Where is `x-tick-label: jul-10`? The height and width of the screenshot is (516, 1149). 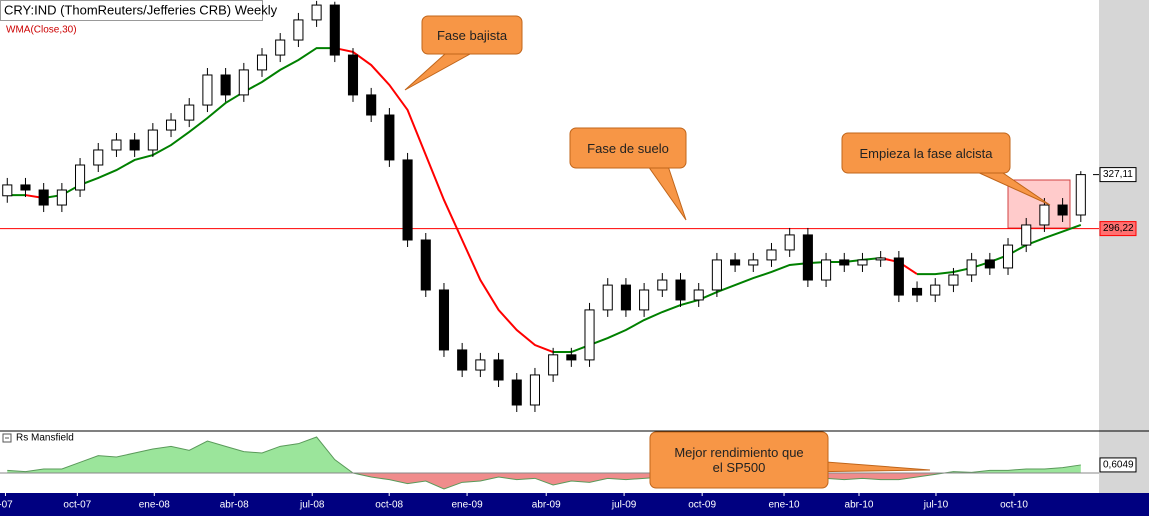
x-tick-label: jul-10 is located at coordinates (936, 505).